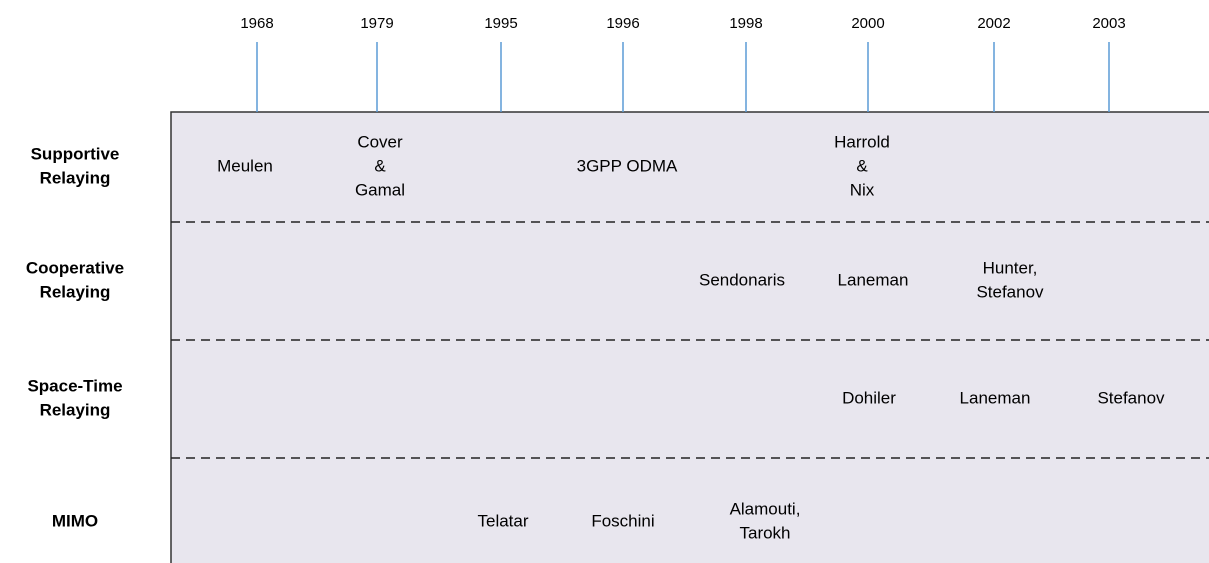 Image resolution: width=1209 pixels, height=563 pixels. Describe the element at coordinates (75, 153) in the screenshot. I see `row-label: Supportive` at that location.